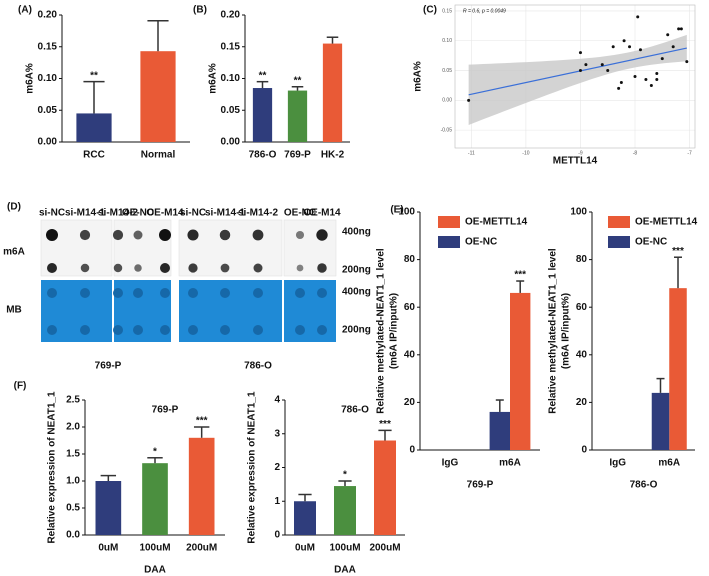 This screenshot has width=709, height=576. Describe the element at coordinates (484, 11) in the screenshot. I see `annotation: R = 0.6, p = 0.0049` at that location.